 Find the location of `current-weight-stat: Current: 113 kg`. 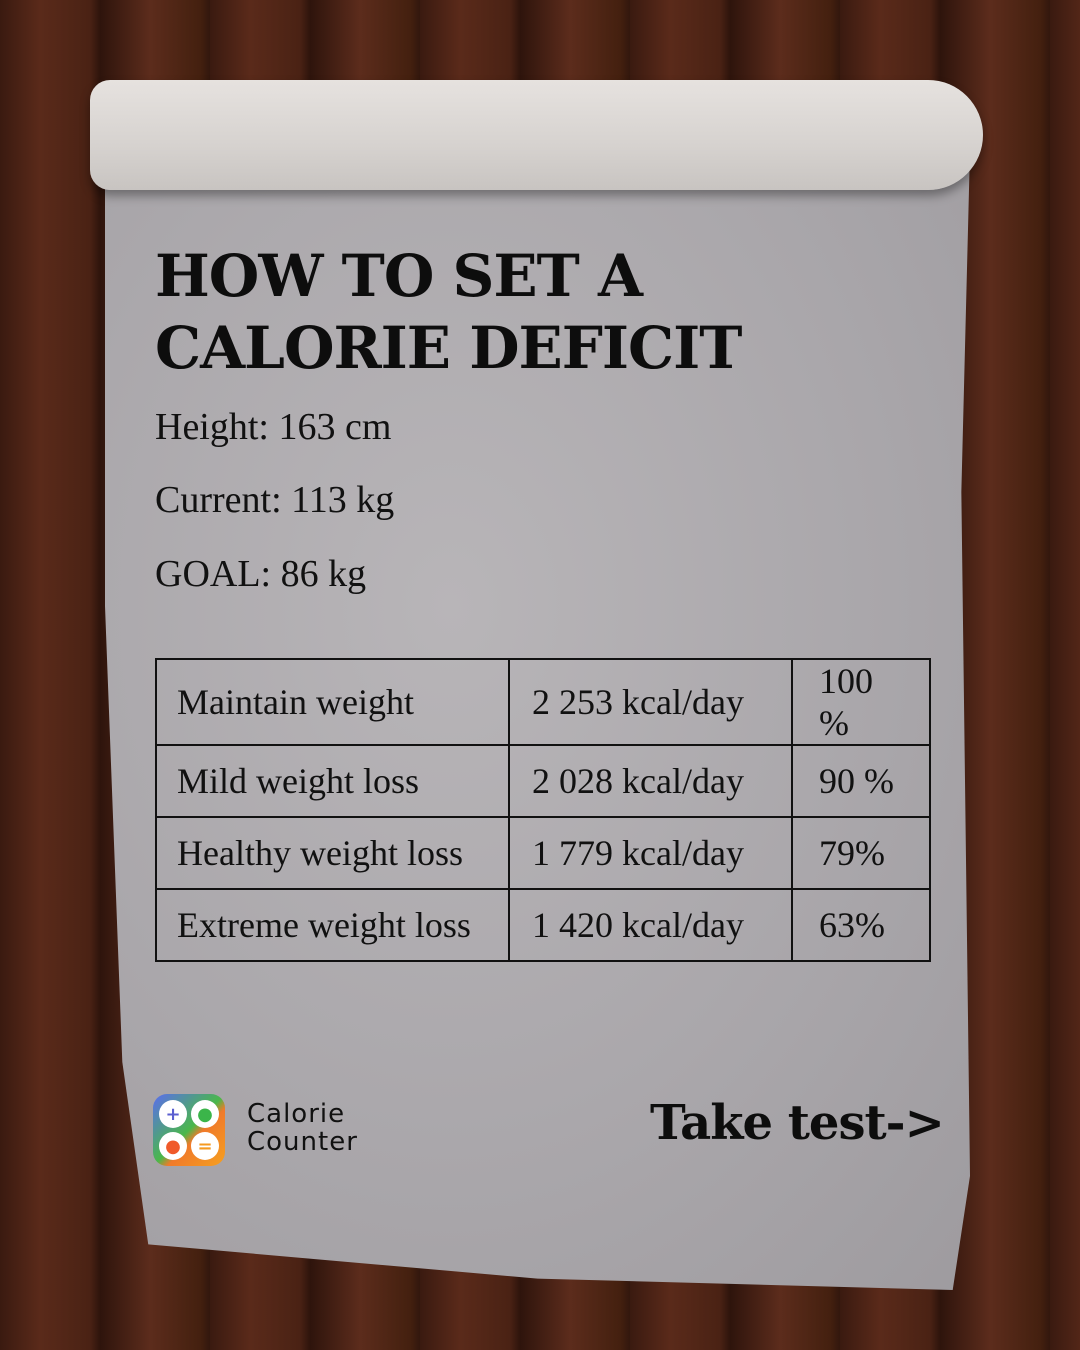

current-weight-stat: Current: 113 kg is located at coordinates (275, 500).